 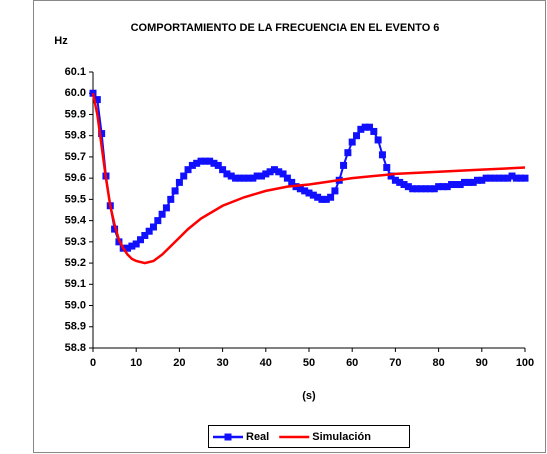 What do you see at coordinates (309, 363) in the screenshot?
I see `x-tick-label: 50` at bounding box center [309, 363].